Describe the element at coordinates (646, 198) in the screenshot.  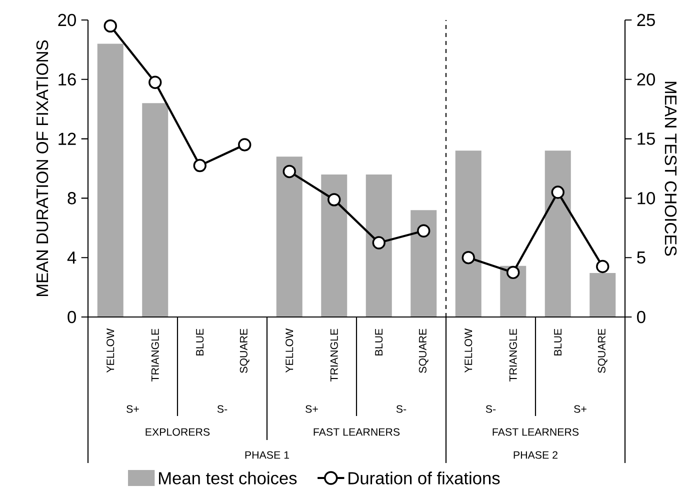
I see `y2-tick-label: 10` at that location.